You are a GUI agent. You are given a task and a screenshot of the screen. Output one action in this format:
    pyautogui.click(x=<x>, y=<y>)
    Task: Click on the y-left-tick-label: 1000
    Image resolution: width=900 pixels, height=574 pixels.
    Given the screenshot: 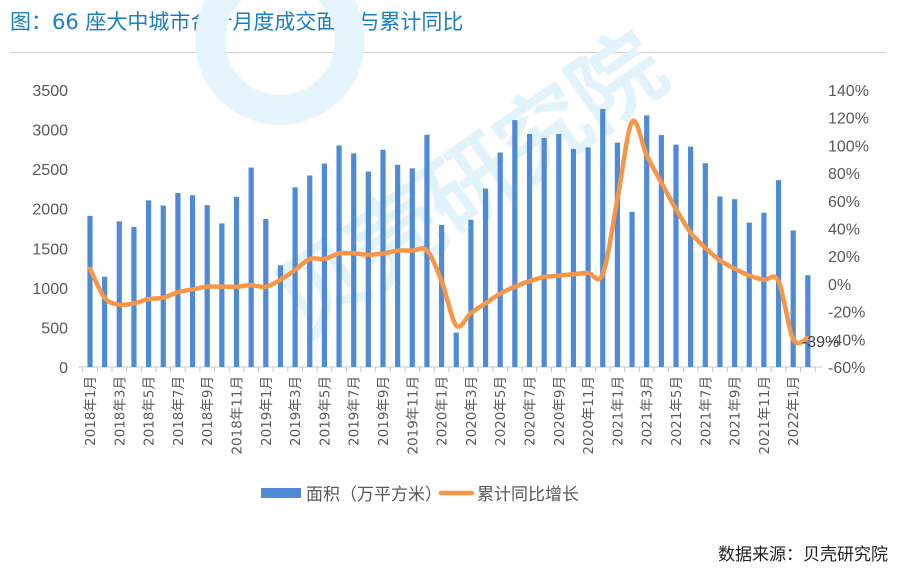 What is the action you would take?
    pyautogui.click(x=50, y=289)
    